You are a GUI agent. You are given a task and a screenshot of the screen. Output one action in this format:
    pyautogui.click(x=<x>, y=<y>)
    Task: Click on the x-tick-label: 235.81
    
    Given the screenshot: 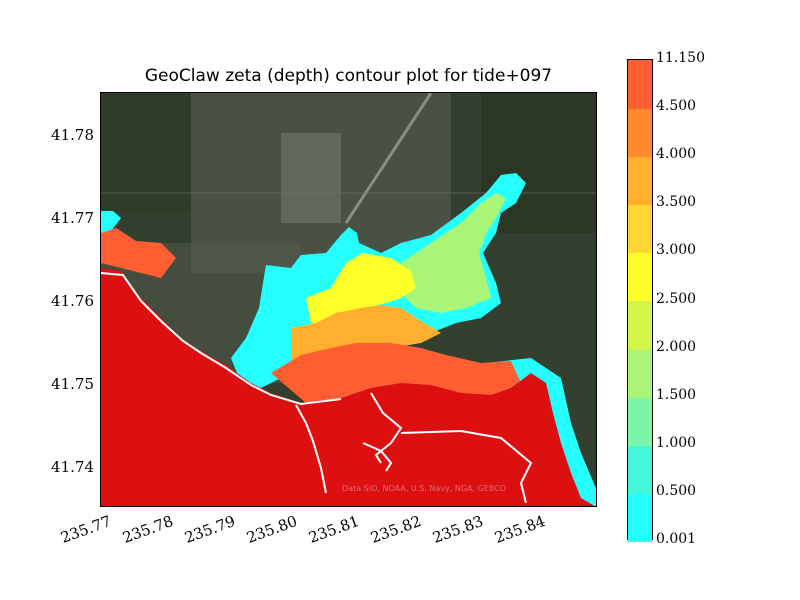 What is the action you would take?
    pyautogui.click(x=334, y=529)
    